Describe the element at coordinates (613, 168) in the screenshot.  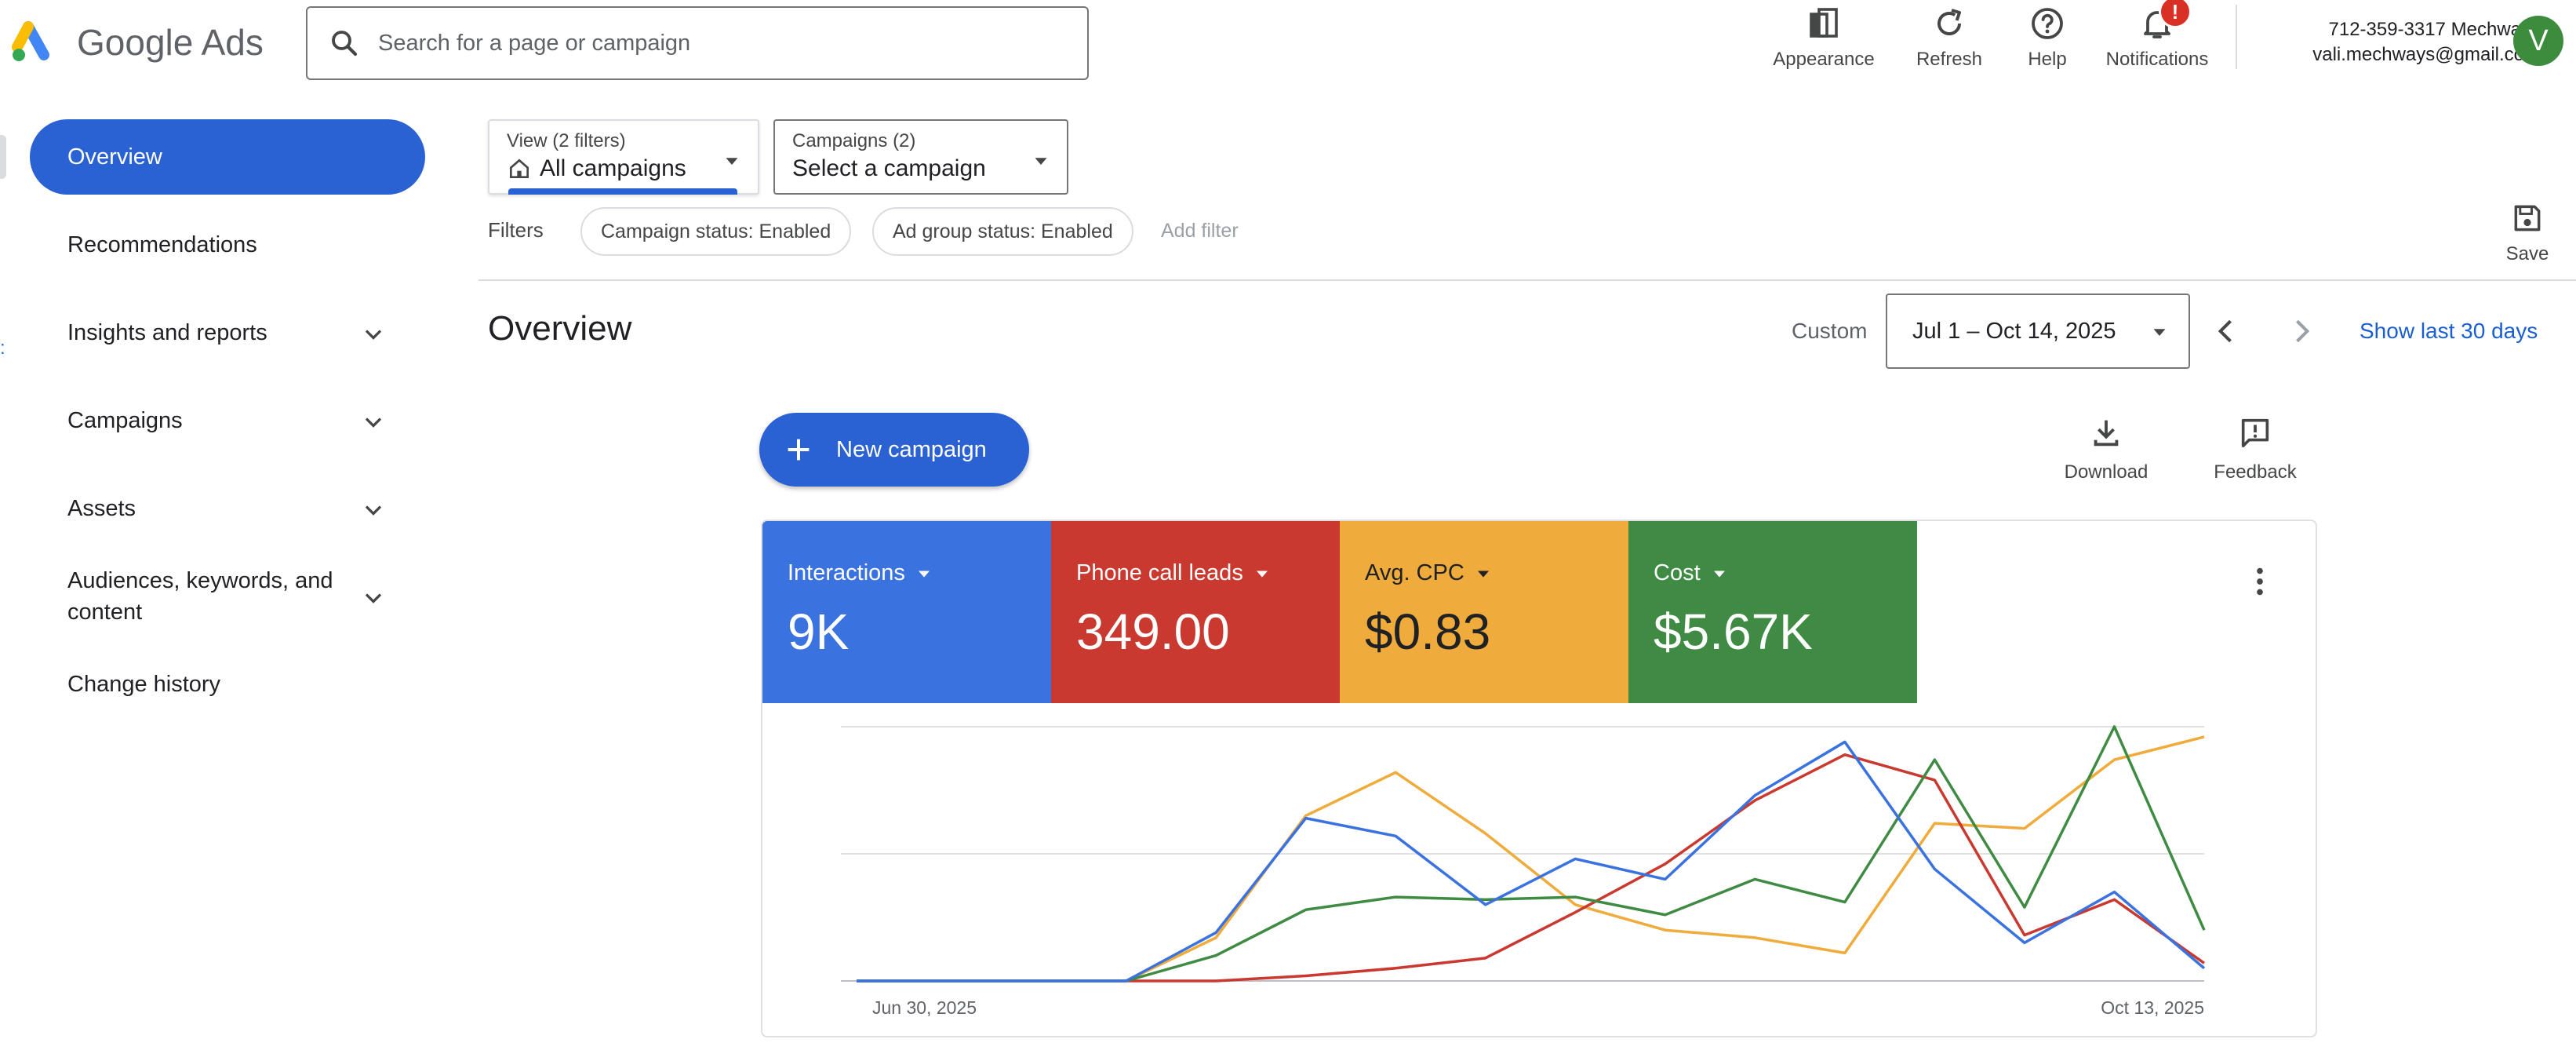
I see `view-selector-value: All campaigns` at that location.